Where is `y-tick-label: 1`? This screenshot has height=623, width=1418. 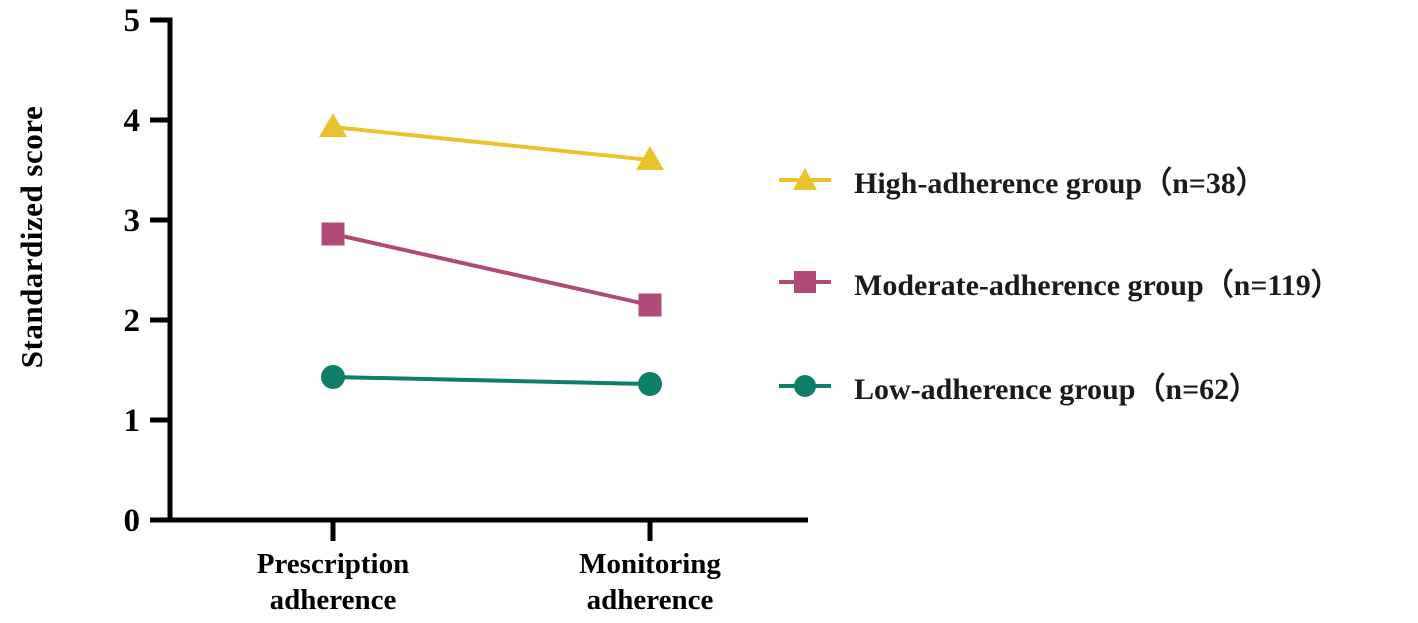
y-tick-label: 1 is located at coordinates (132, 421).